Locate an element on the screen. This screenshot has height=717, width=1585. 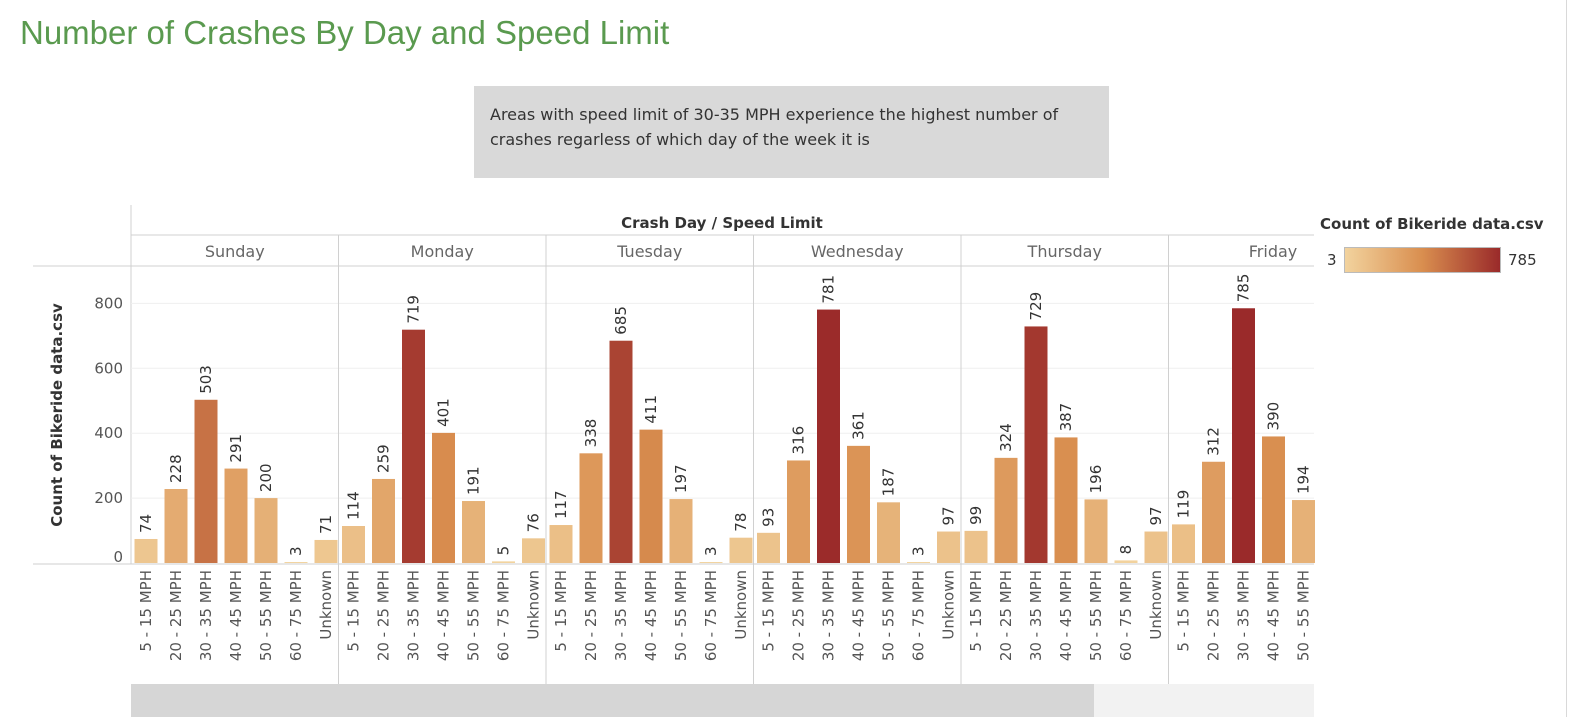
day-header-monday: Monday is located at coordinates (442, 251).